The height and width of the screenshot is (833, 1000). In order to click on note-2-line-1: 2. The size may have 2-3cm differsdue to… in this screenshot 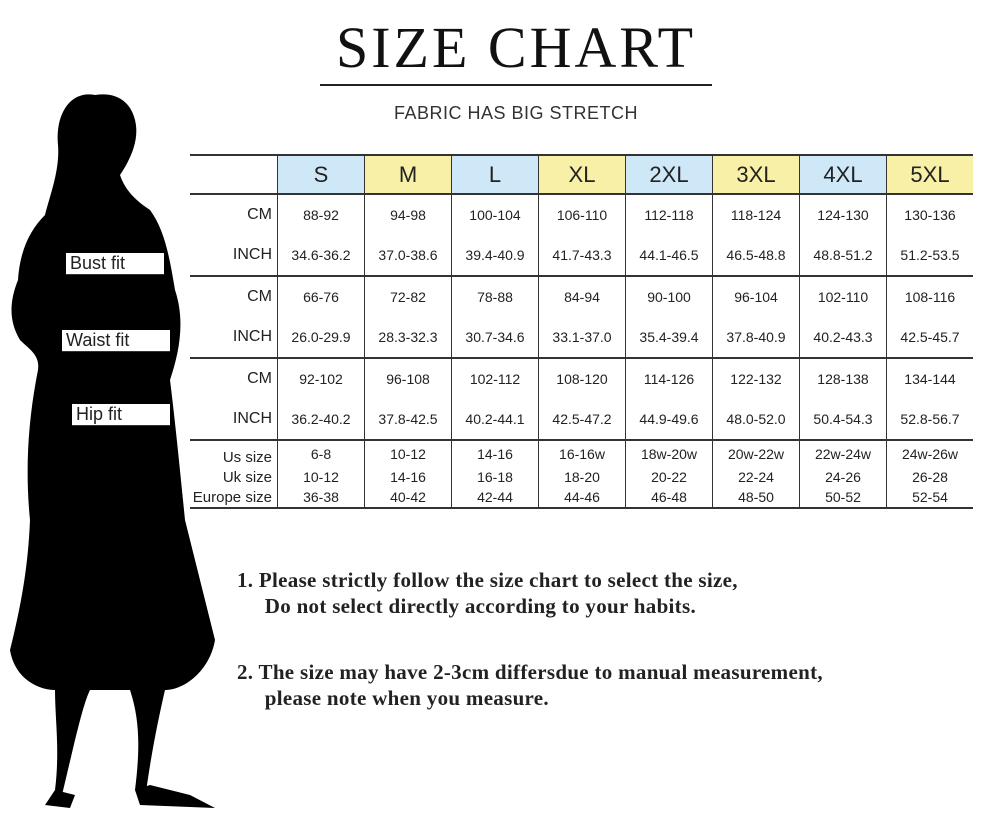, I will do `click(530, 672)`.